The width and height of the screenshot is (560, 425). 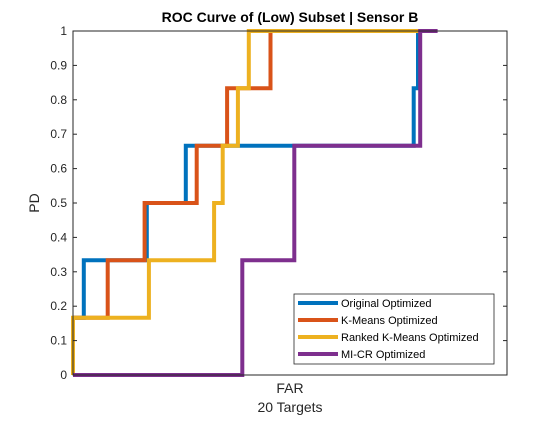 What do you see at coordinates (63, 375) in the screenshot?
I see `y-tick-label: 0` at bounding box center [63, 375].